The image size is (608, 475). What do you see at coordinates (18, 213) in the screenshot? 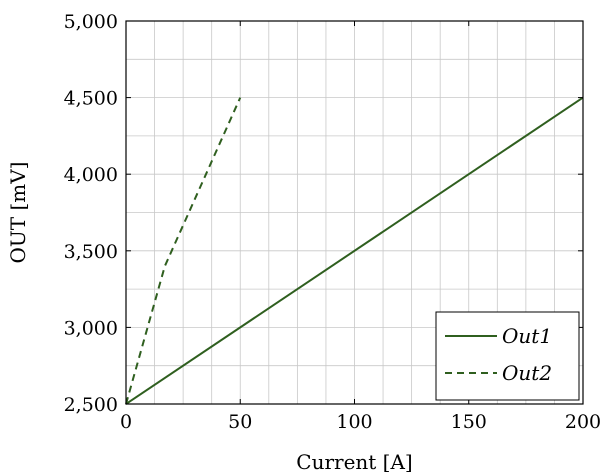
I see `y-axis-label: OUT [mV]` at bounding box center [18, 213].